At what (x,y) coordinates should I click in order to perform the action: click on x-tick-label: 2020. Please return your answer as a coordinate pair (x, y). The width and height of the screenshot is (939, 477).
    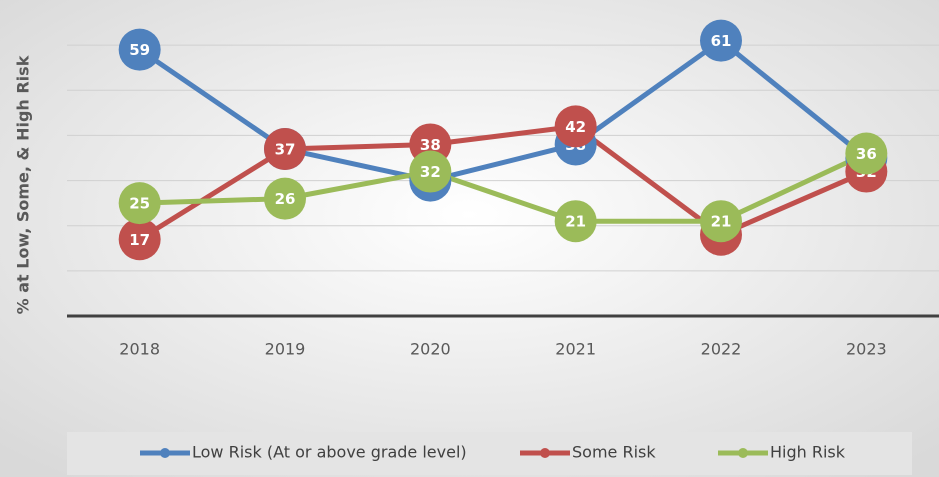
    Looking at the image, I should click on (430, 349).